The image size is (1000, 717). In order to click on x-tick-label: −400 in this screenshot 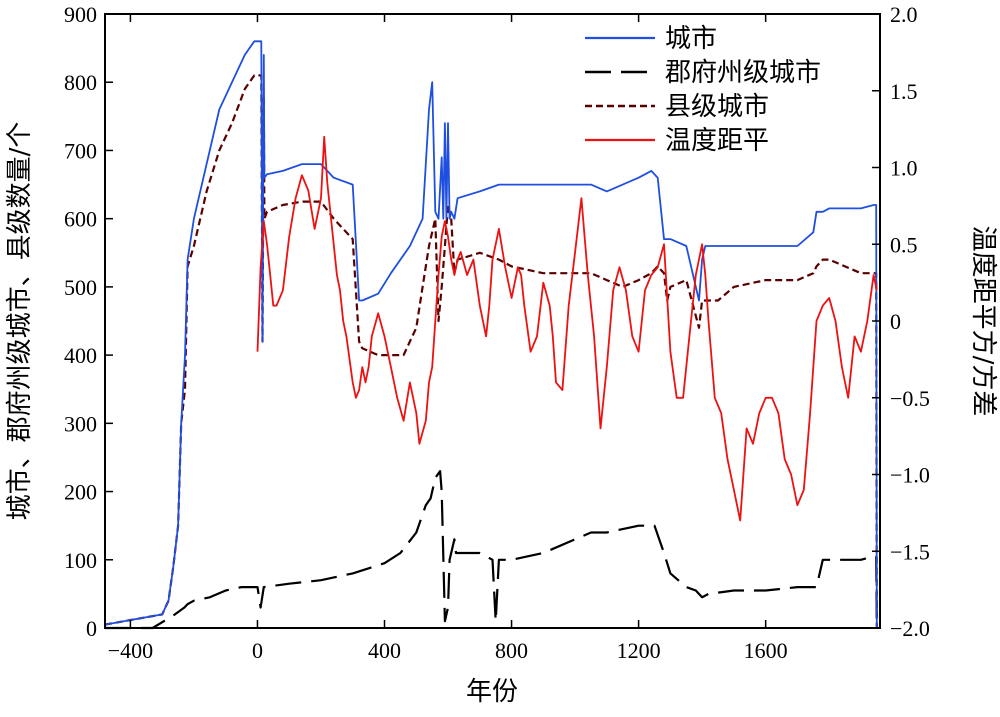, I will do `click(130, 650)`.